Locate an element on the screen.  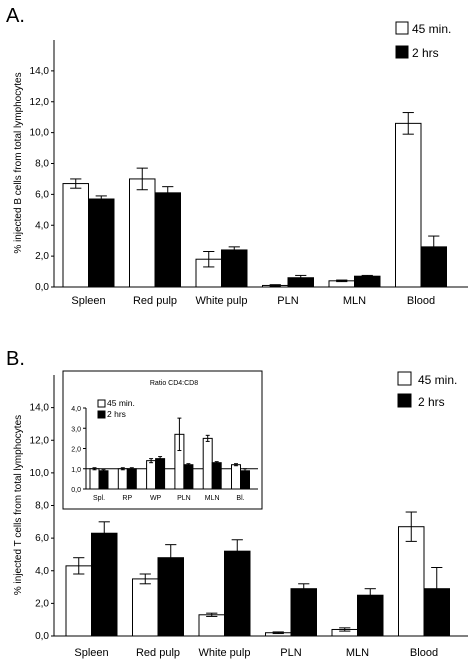
category-label: RP is located at coordinates (127, 498).